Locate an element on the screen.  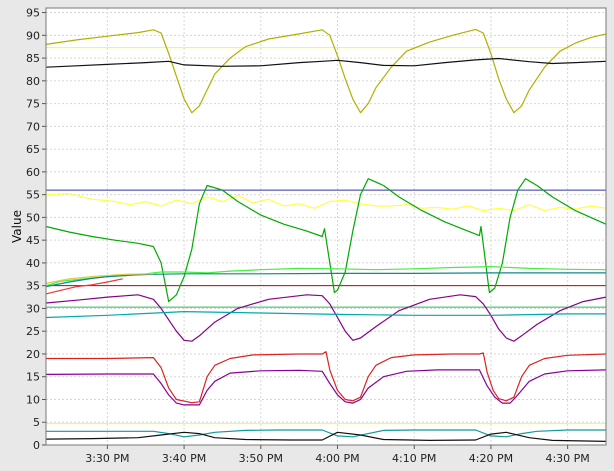
y-tick-label: 25 is located at coordinates (33, 331).